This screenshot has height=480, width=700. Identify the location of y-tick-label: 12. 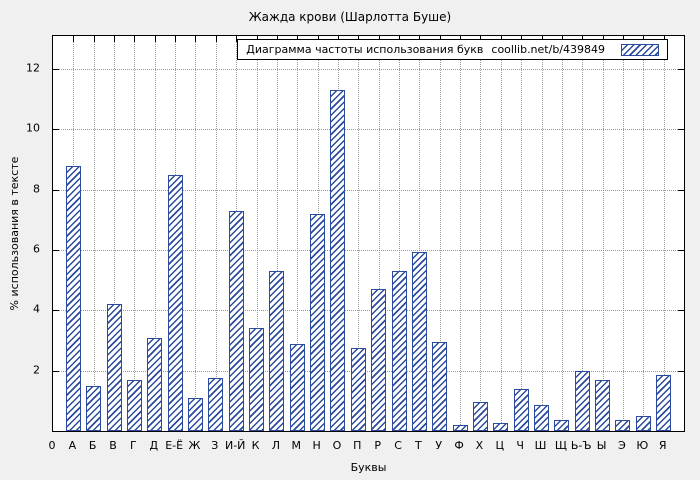
(33, 68).